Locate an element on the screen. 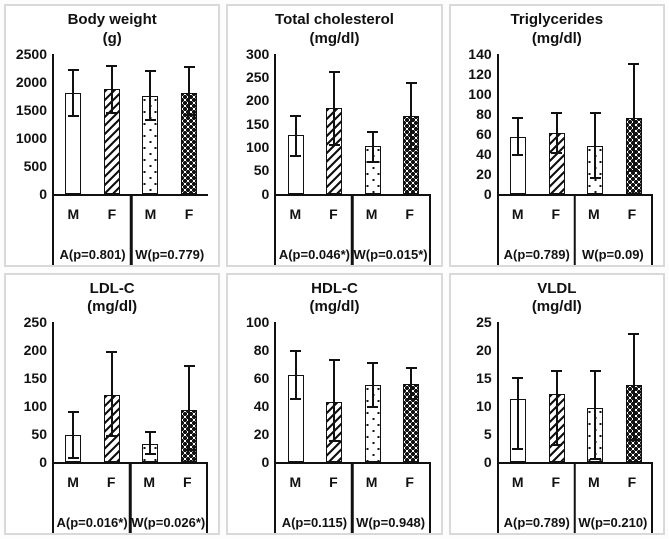  pvalue-label-W: W(p=0.015*) is located at coordinates (390, 254).